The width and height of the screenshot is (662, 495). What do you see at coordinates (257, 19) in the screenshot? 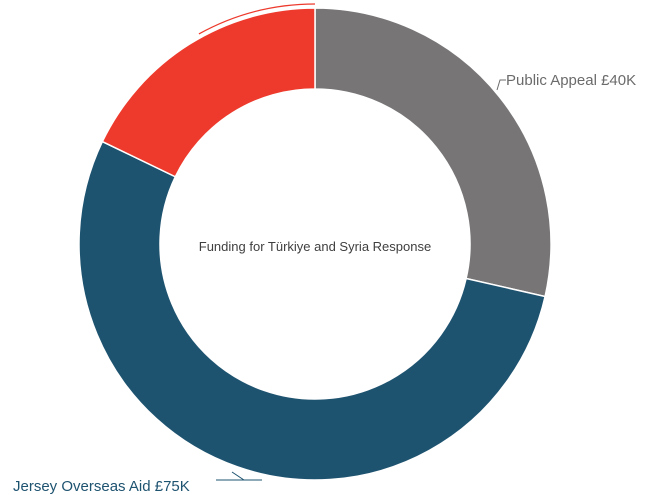
I see `slice-highlight-outline` at bounding box center [257, 19].